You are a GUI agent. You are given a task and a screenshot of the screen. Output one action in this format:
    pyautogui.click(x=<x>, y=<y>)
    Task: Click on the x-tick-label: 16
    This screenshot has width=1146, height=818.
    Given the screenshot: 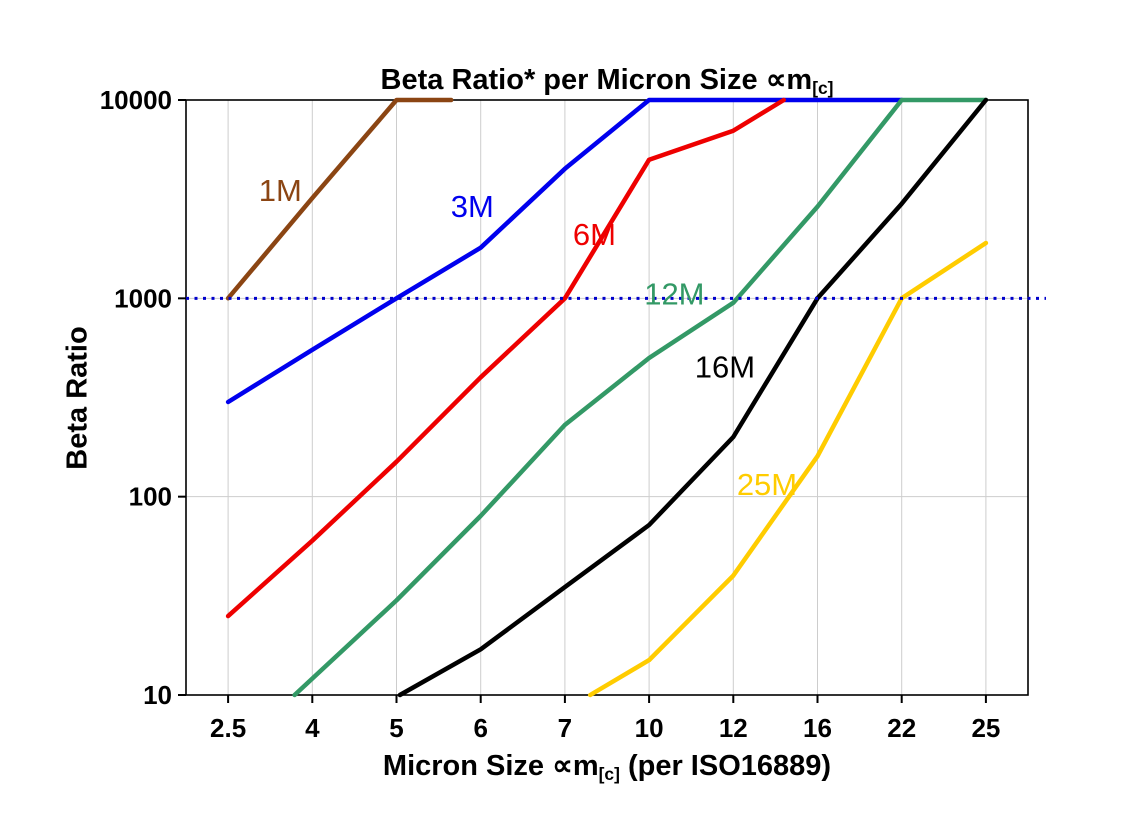 What is the action you would take?
    pyautogui.click(x=817, y=728)
    